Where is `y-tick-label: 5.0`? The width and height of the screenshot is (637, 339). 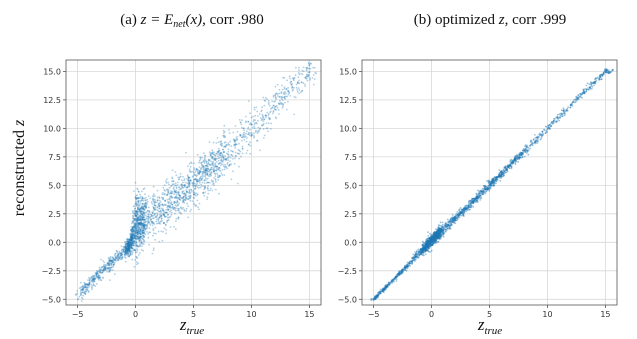
y-tick-label: 5.0 is located at coordinates (54, 185).